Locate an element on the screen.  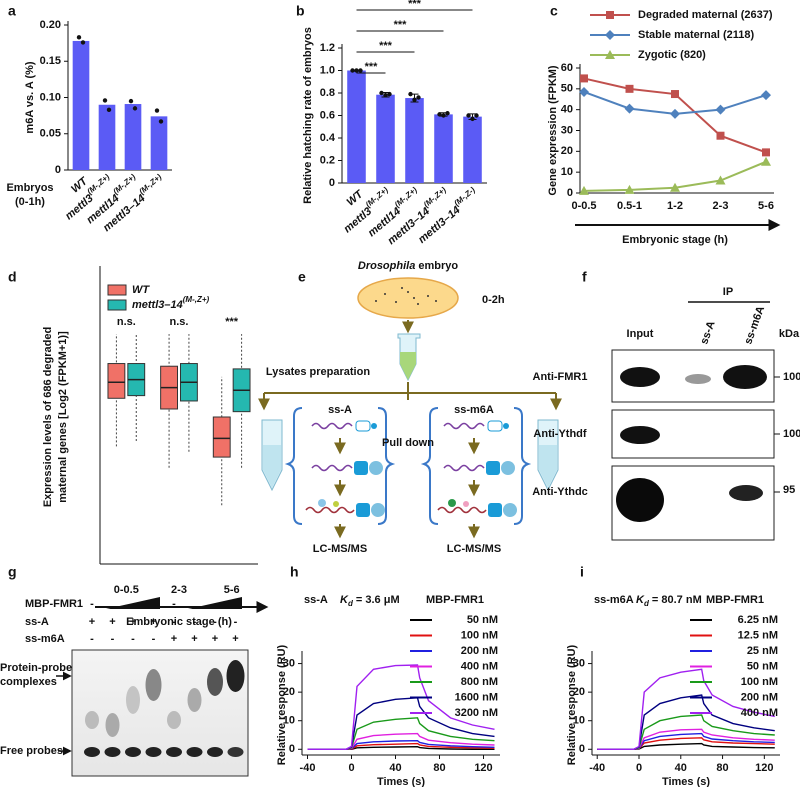
y-tick-label: 0.10 is located at coordinates (50, 97).